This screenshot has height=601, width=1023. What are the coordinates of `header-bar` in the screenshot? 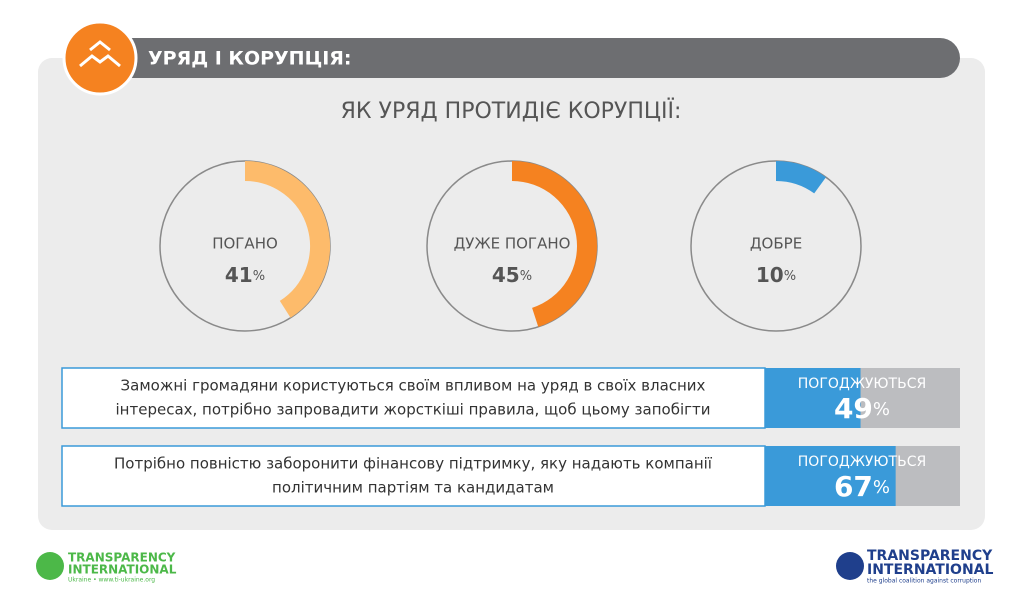 It's located at (515, 58).